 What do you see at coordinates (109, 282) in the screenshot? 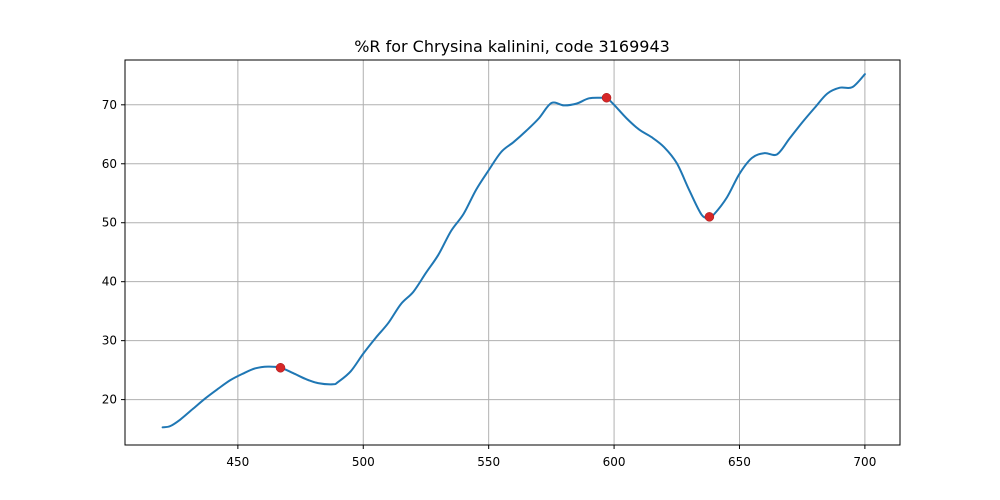
I see `y-tick-label: 40` at bounding box center [109, 282].